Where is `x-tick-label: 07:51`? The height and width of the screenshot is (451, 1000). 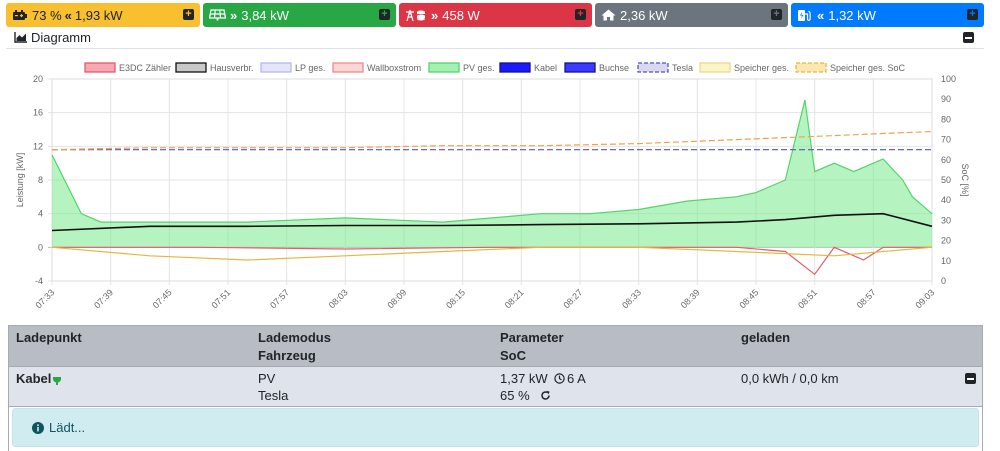 x-tick-label: 07:51 is located at coordinates (220, 298).